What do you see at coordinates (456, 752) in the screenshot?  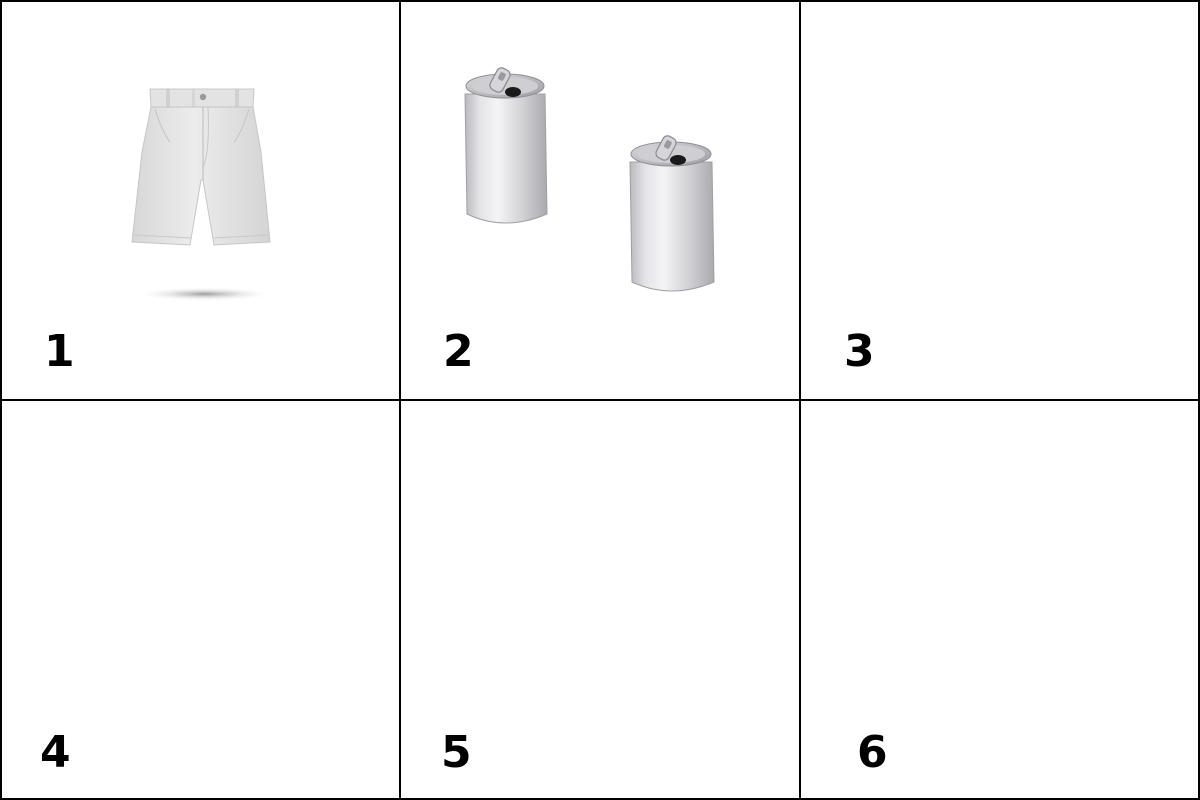 I see `panel-number: 5` at bounding box center [456, 752].